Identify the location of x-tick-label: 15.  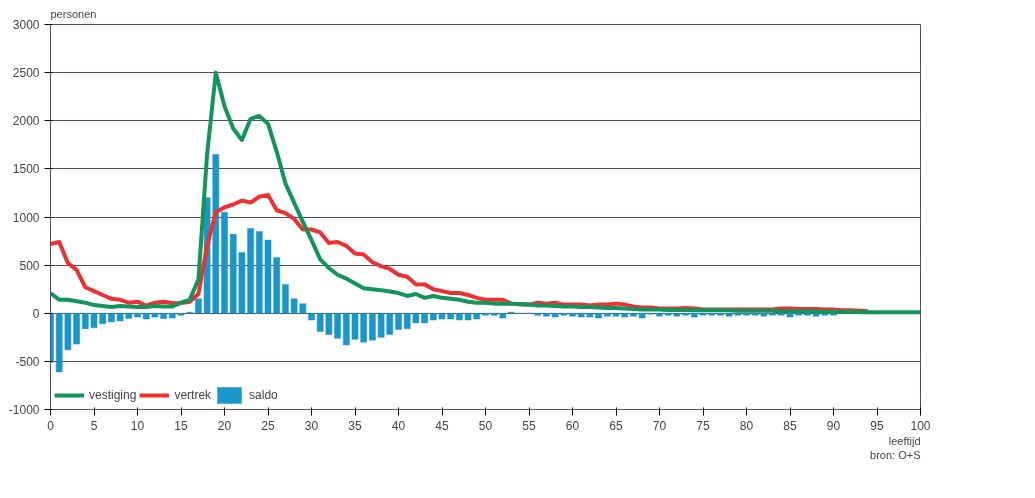
(181, 425).